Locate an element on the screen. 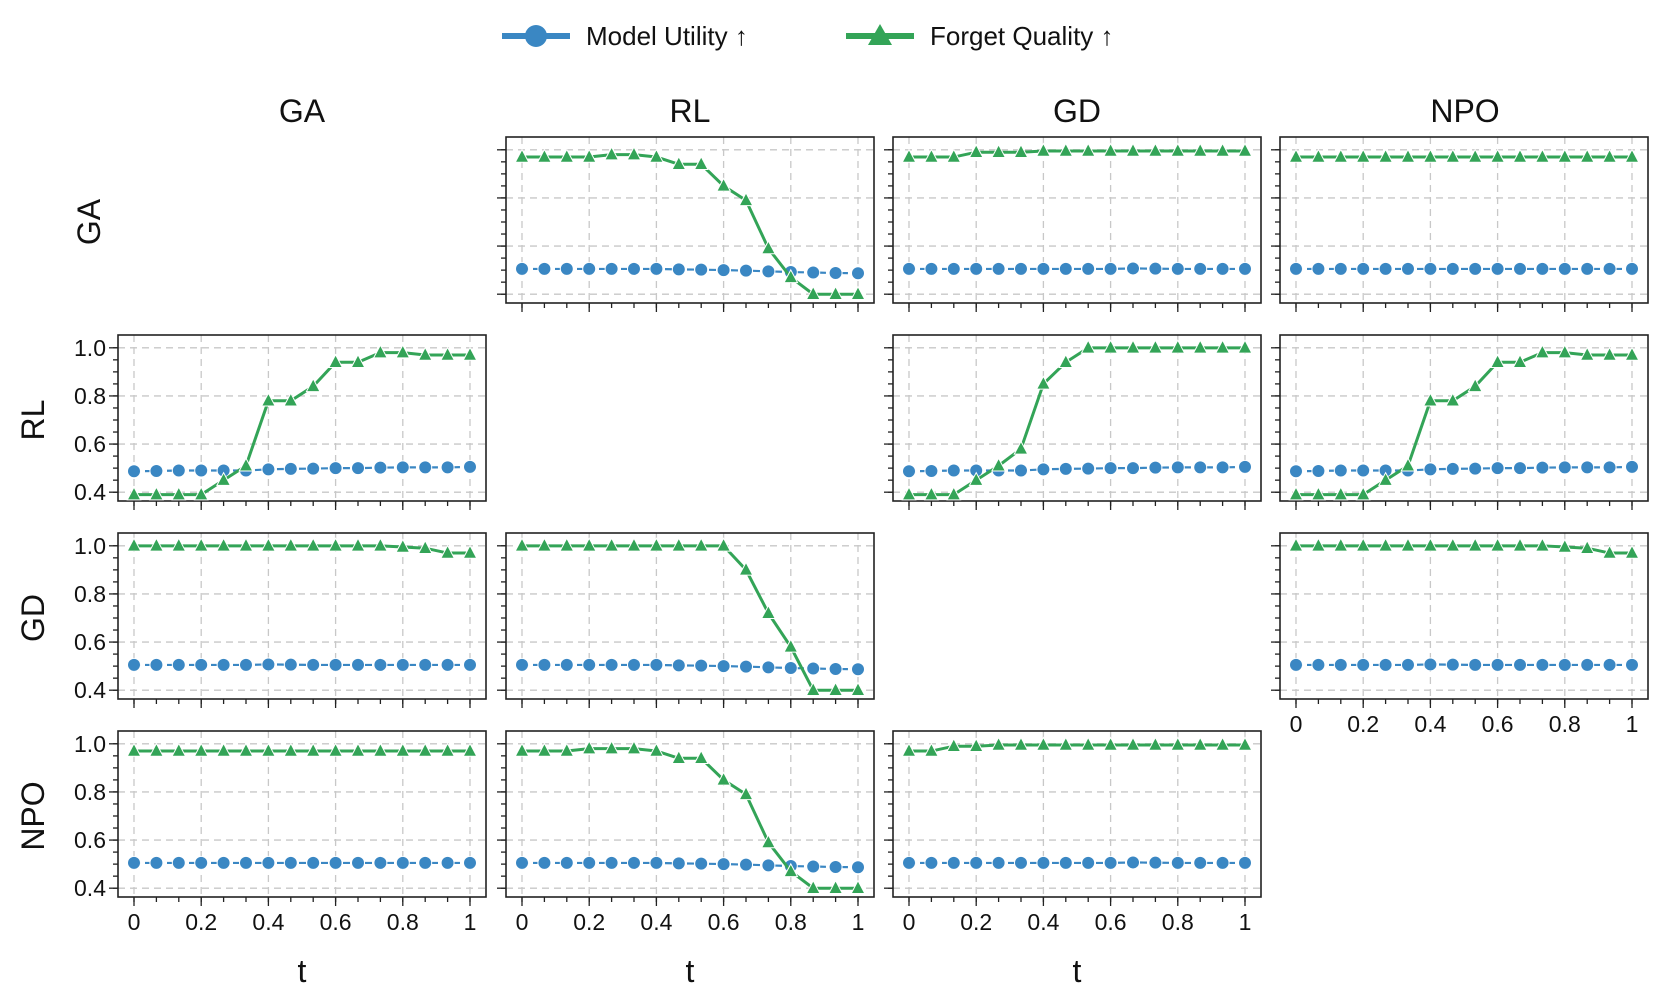 The width and height of the screenshot is (1660, 1003). panel-rl-gd-forget-quality-point is located at coordinates (1021, 447).